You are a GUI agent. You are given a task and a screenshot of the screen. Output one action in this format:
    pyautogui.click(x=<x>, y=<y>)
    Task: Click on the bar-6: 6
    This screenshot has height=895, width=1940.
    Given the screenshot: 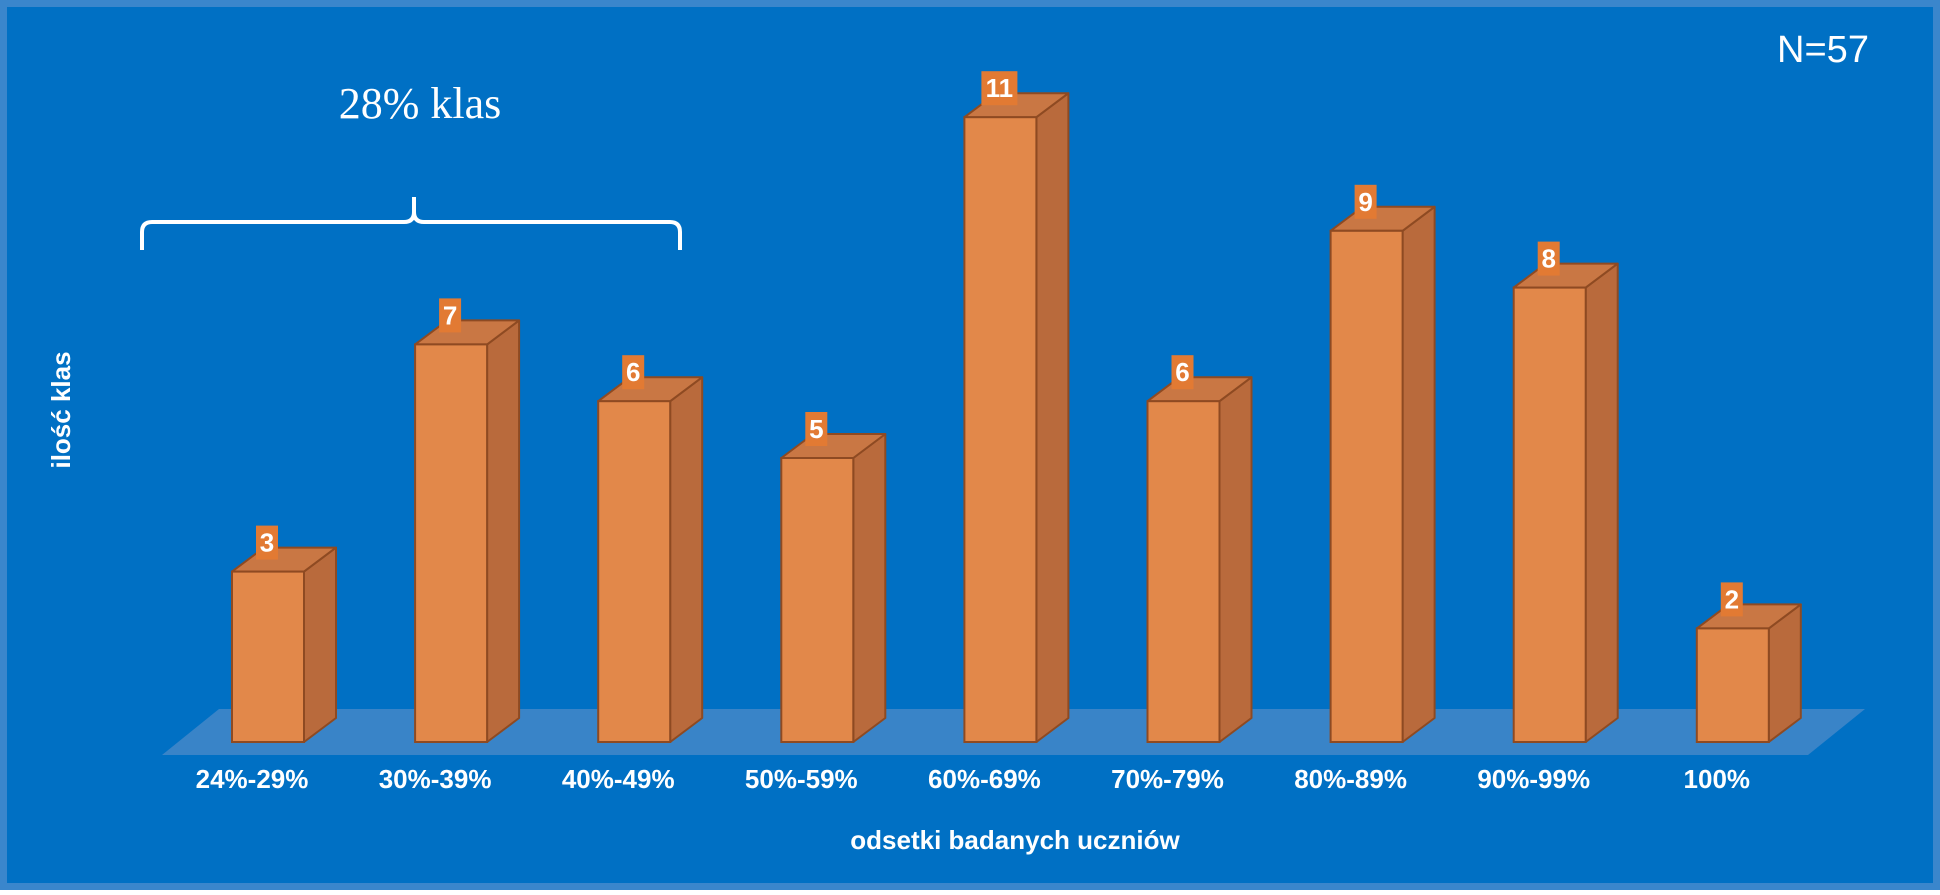 What is the action you would take?
    pyautogui.click(x=1199, y=549)
    